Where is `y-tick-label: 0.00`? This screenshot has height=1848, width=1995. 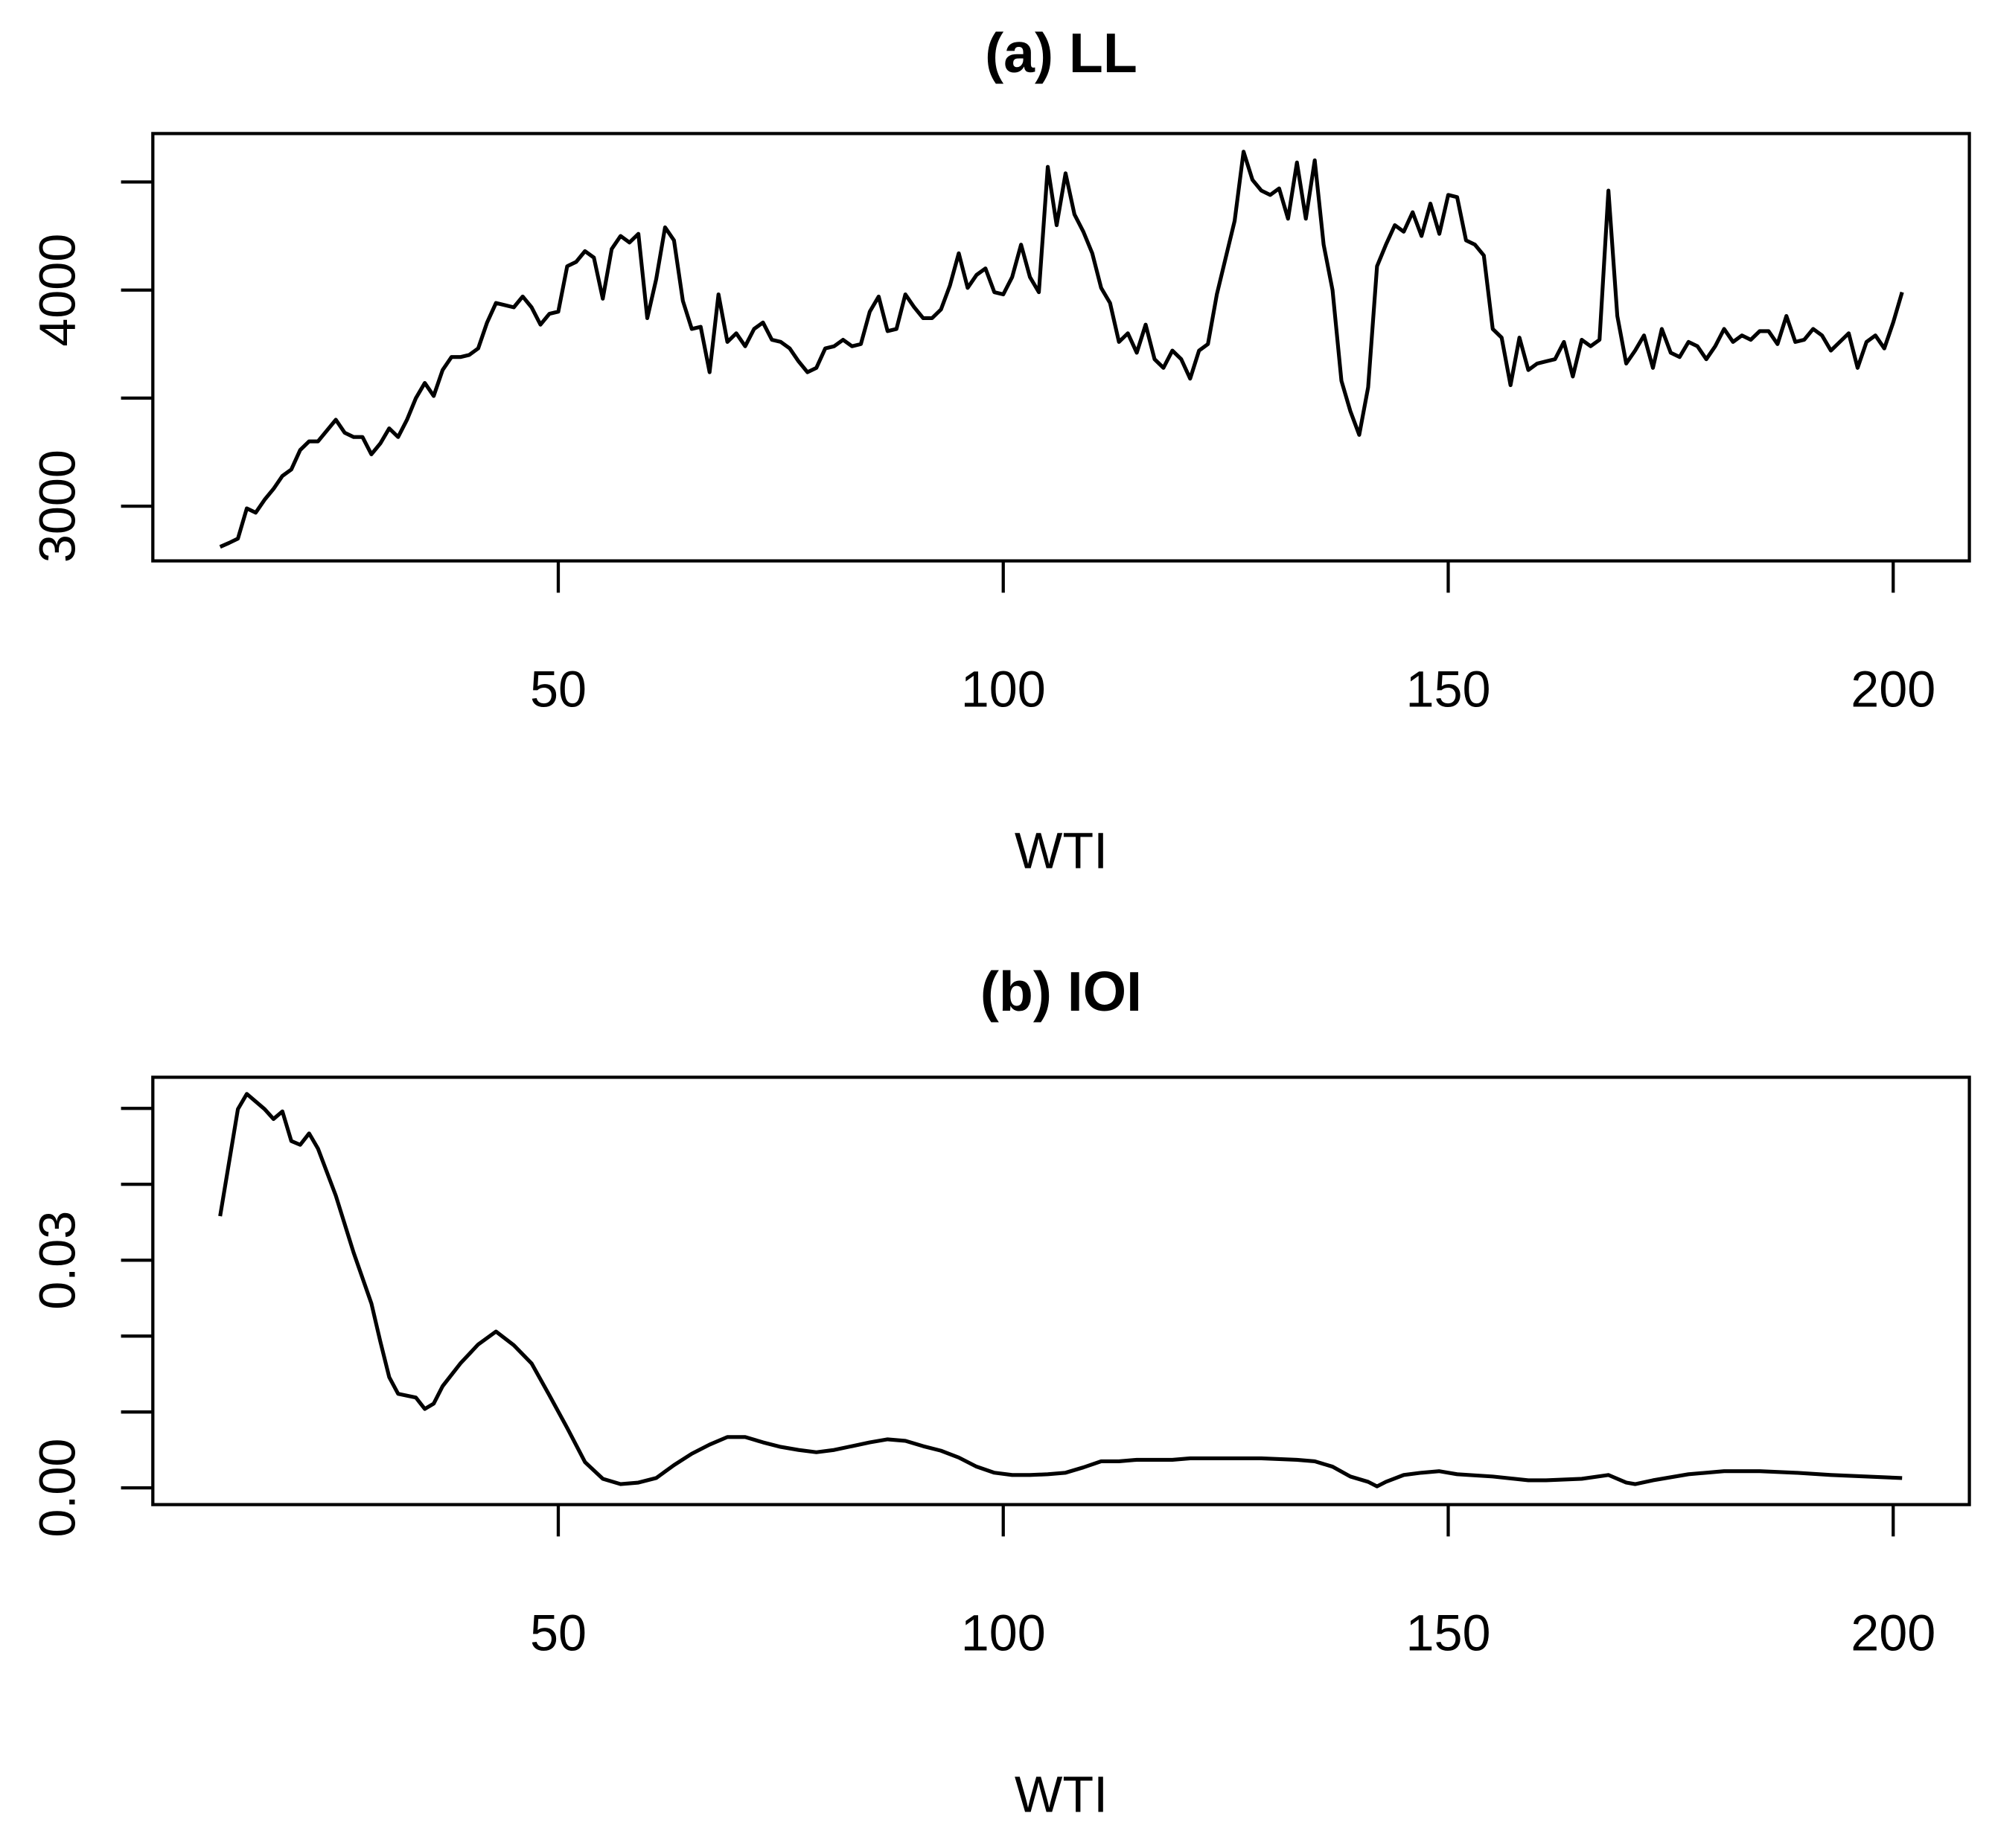
y-tick-label: 0.00 is located at coordinates (57, 1489).